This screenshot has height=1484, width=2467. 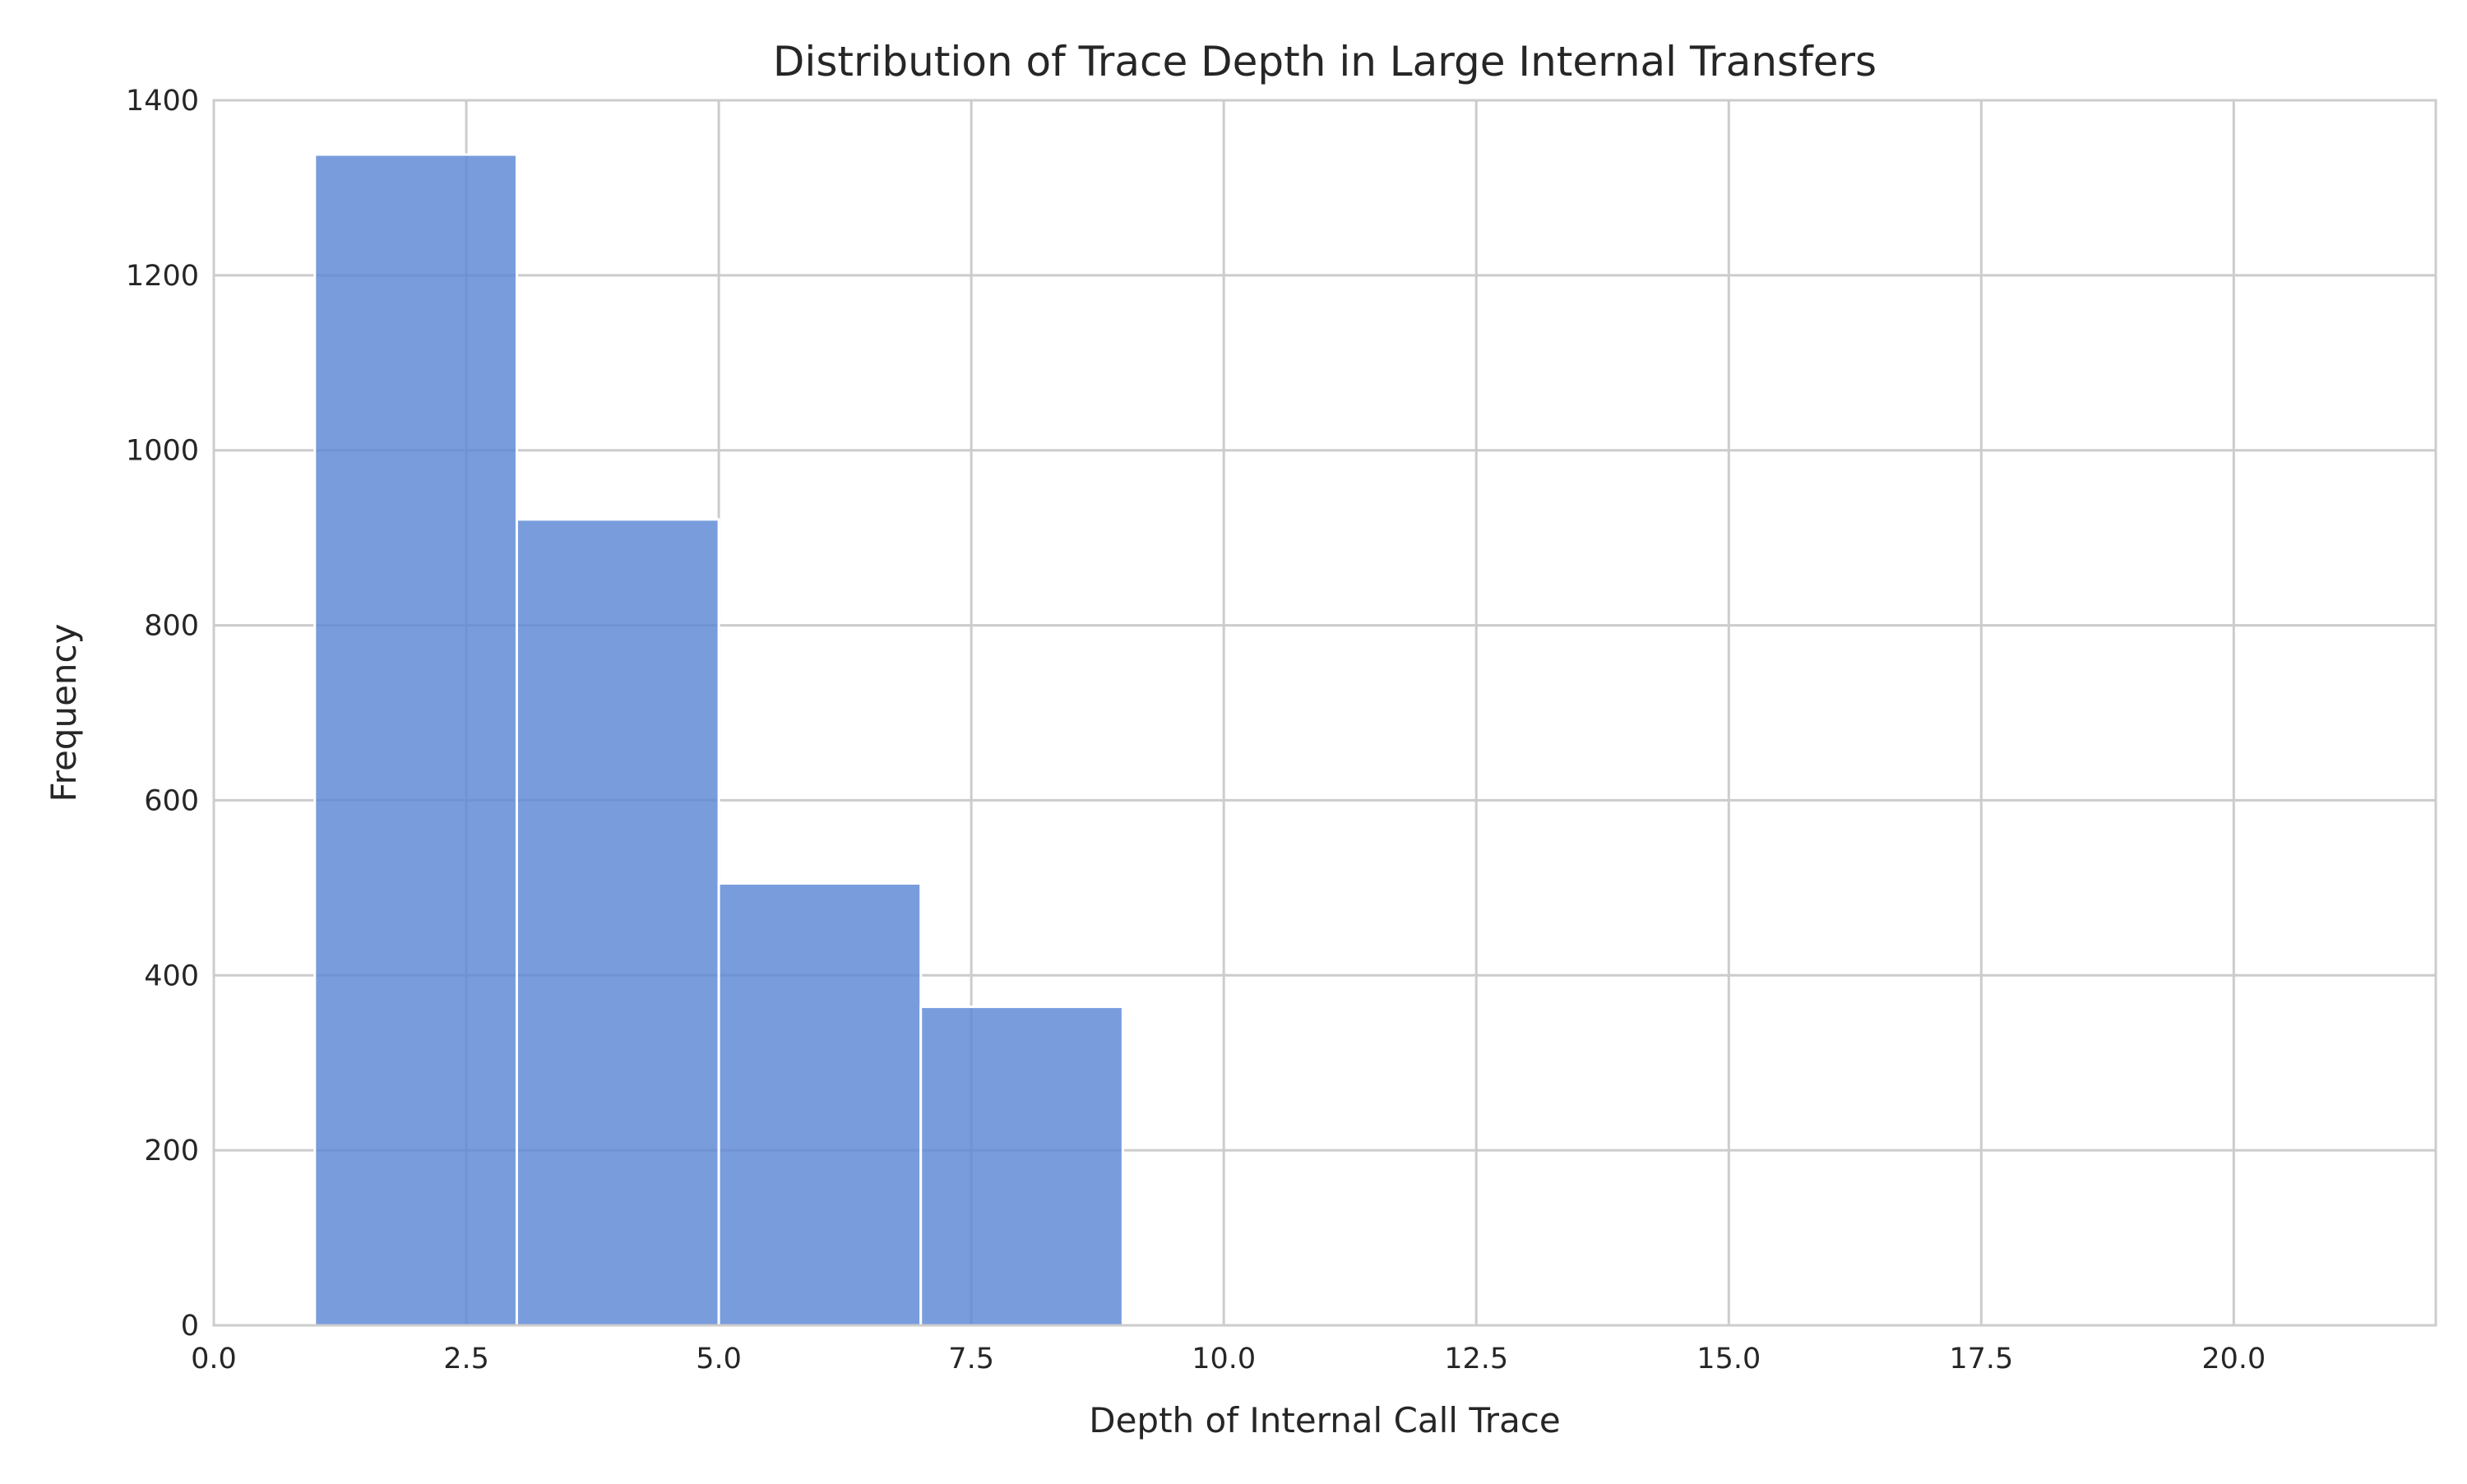 What do you see at coordinates (1729, 1359) in the screenshot?
I see `x-tick-label: 15.0` at bounding box center [1729, 1359].